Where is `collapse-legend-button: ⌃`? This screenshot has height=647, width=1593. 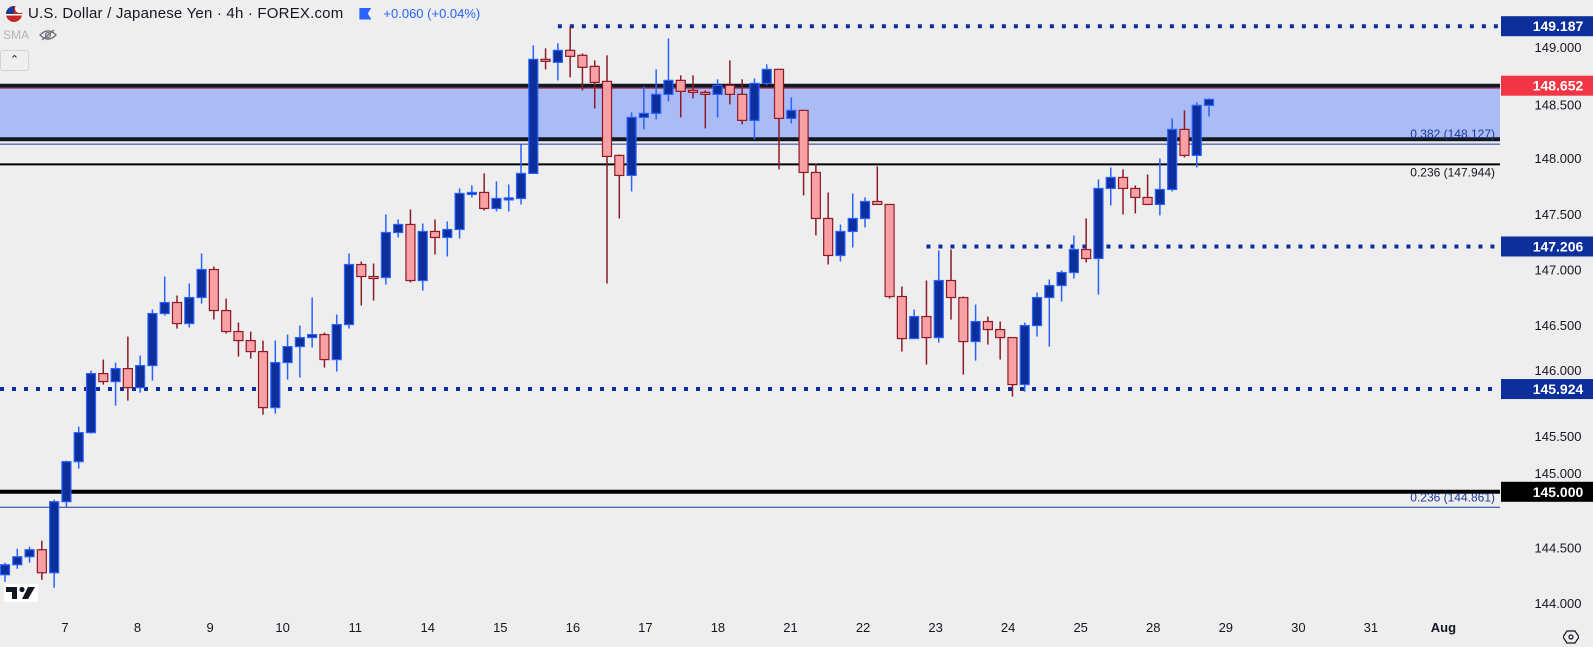
collapse-legend-button: ⌃ is located at coordinates (14, 60).